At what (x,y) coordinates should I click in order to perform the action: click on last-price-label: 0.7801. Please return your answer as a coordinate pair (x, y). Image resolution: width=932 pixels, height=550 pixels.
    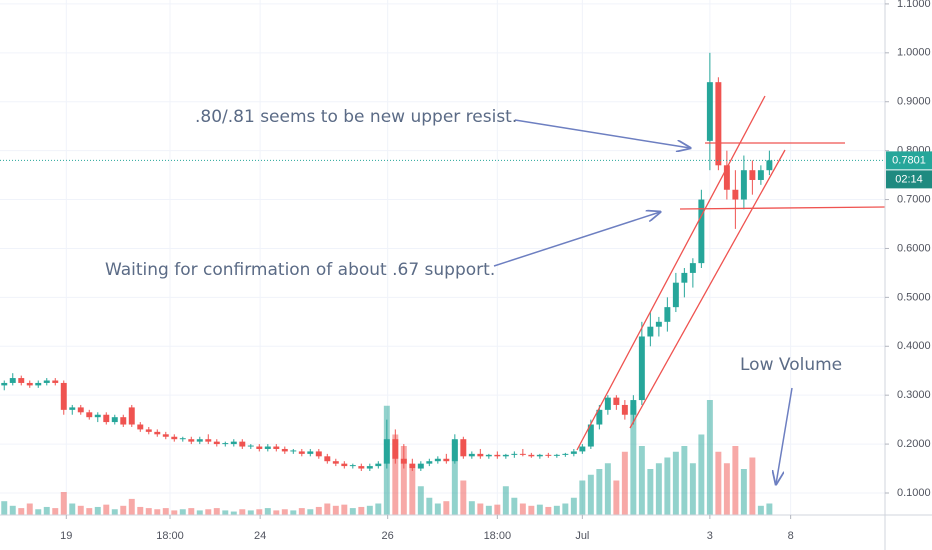
    Looking at the image, I should click on (909, 160).